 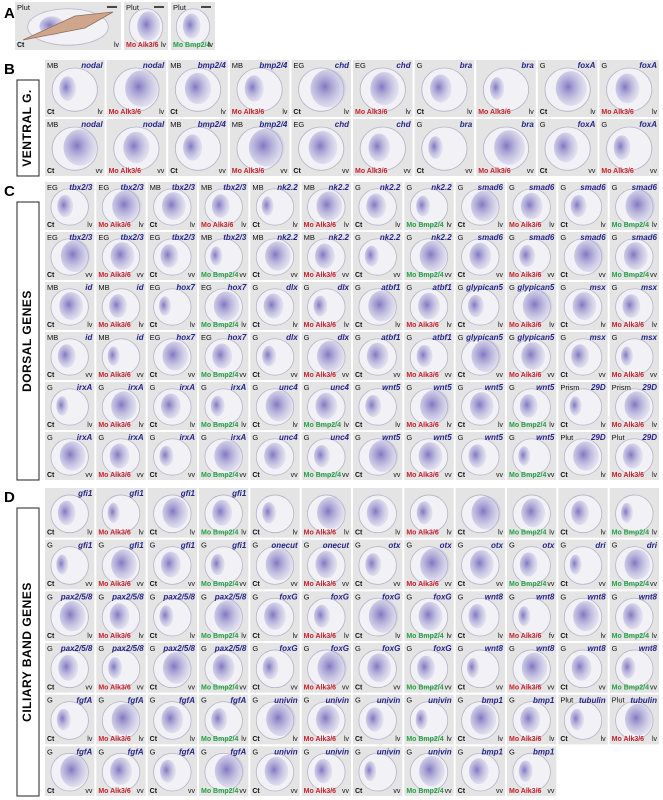 What do you see at coordinates (224, 256) in the screenshot?
I see `image-cell: MB tbx2/3 Mo Bmp2/4 vv` at bounding box center [224, 256].